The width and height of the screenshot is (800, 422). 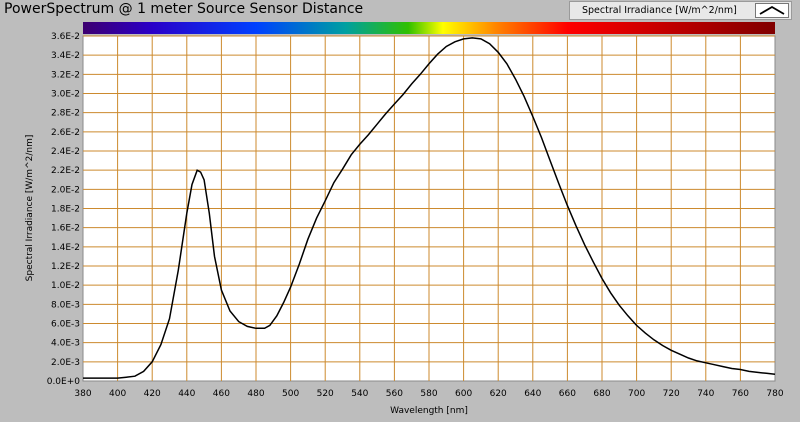 I want to click on x-tick-label: 640, so click(x=532, y=394).